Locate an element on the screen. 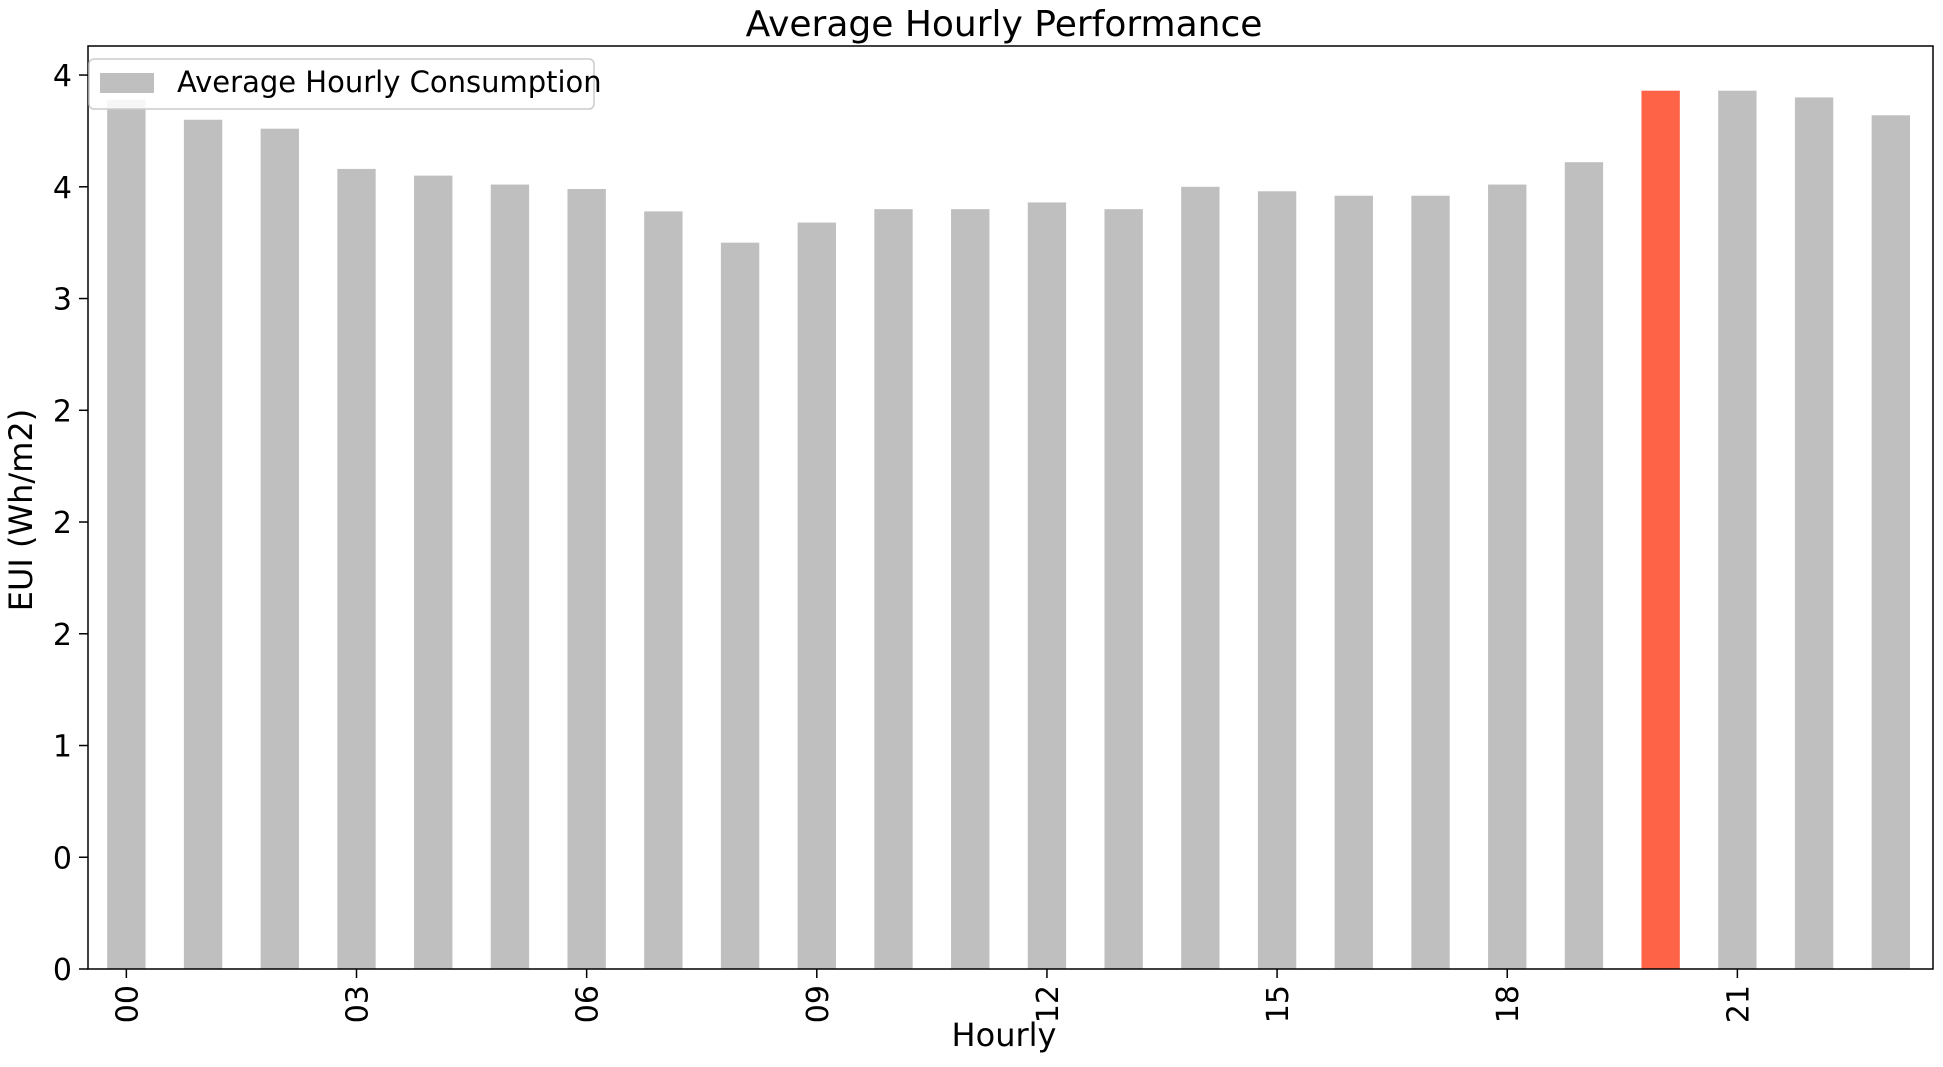 This screenshot has width=1943, height=1067. x-tick-label: 06 is located at coordinates (588, 1004).